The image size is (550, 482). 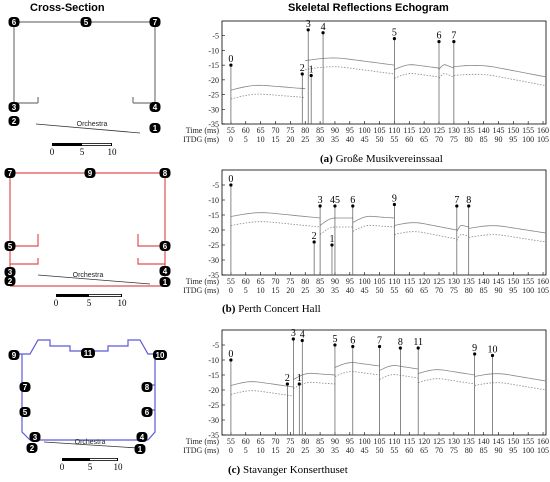 What do you see at coordinates (454, 290) in the screenshot?
I see `itdg-tick-label: 75` at bounding box center [454, 290].